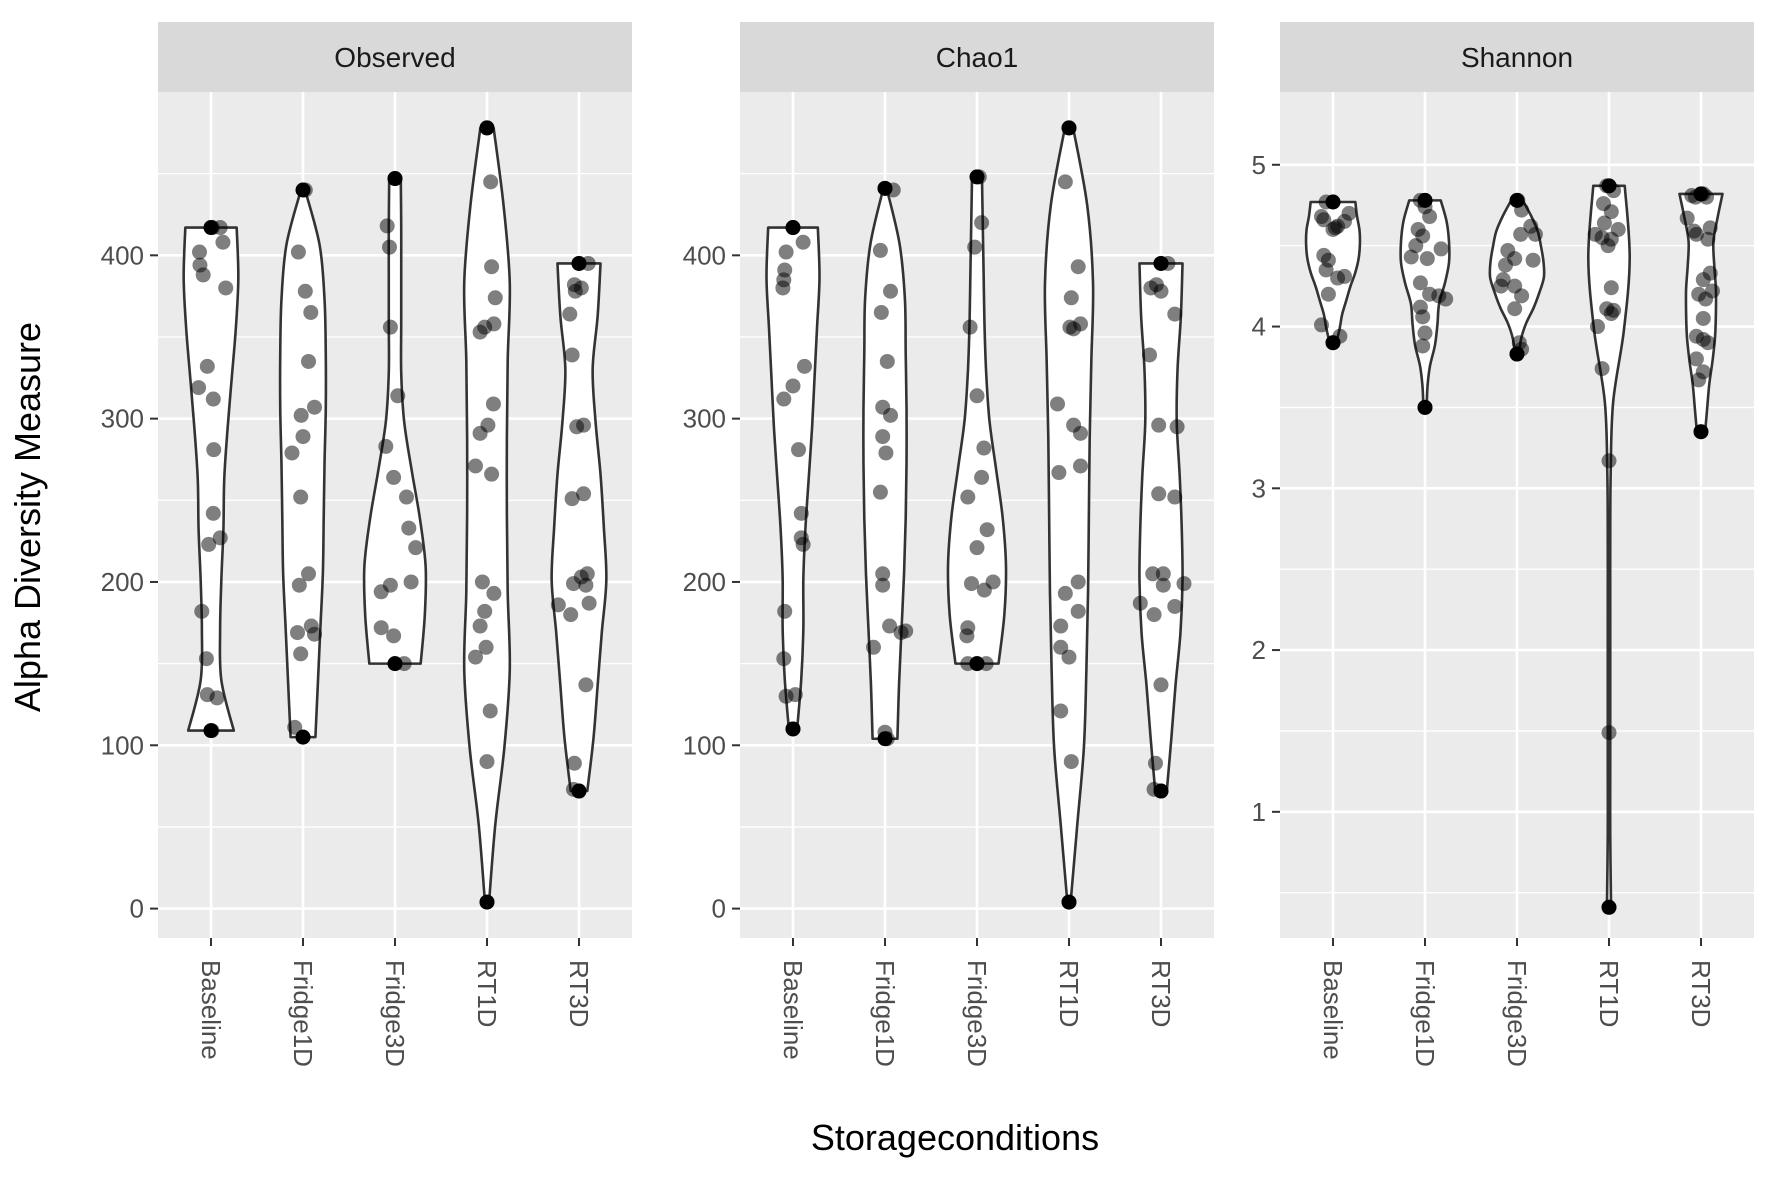  I want to click on facet-title: Chao1, so click(977, 57).